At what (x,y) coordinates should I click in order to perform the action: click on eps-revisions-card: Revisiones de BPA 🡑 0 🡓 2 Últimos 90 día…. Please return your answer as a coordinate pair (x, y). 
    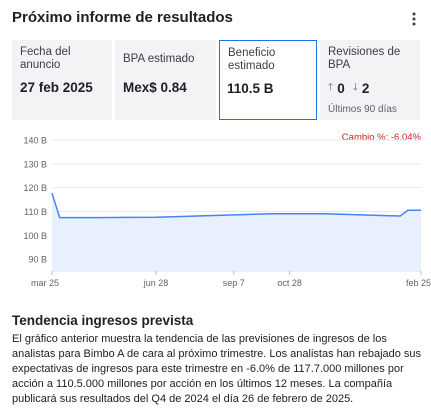
    Looking at the image, I should click on (370, 80).